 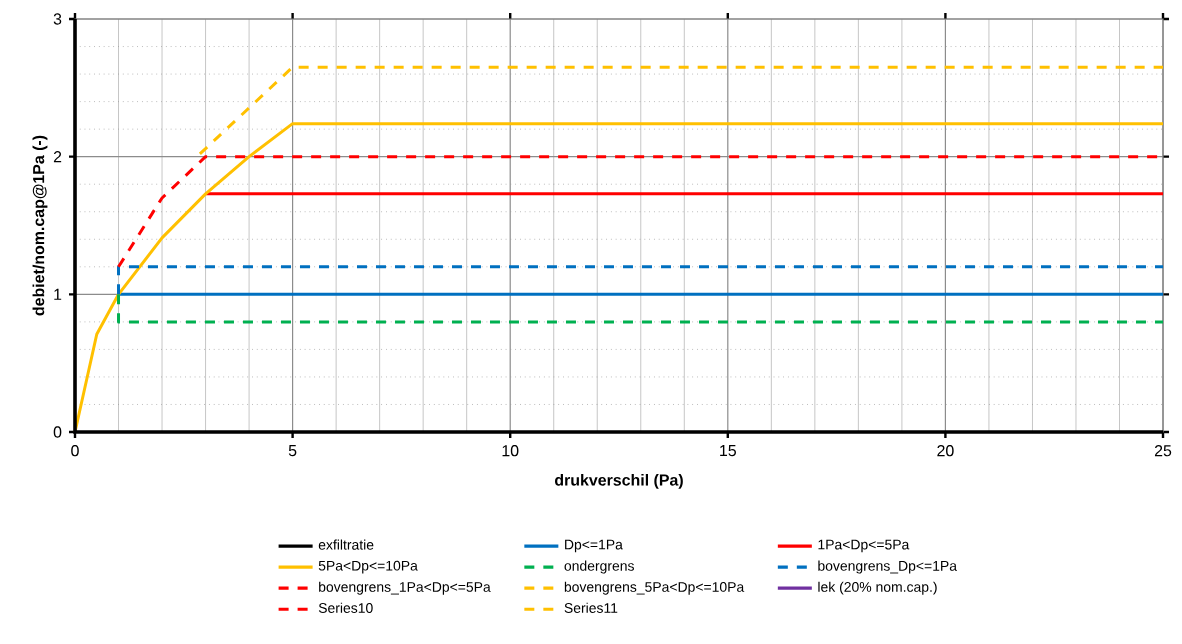 What do you see at coordinates (591, 607) in the screenshot?
I see `legend-label: Series11` at bounding box center [591, 607].